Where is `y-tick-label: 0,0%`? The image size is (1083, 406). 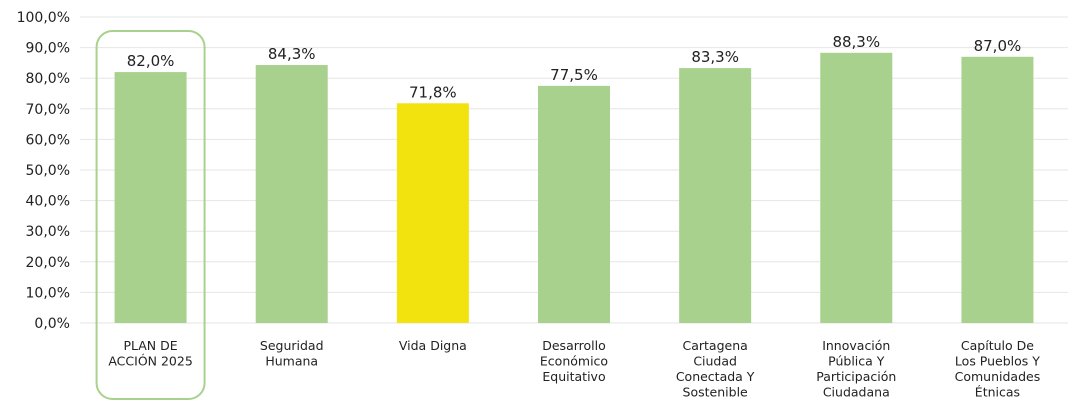
y-tick-label: 0,0% is located at coordinates (52, 324).